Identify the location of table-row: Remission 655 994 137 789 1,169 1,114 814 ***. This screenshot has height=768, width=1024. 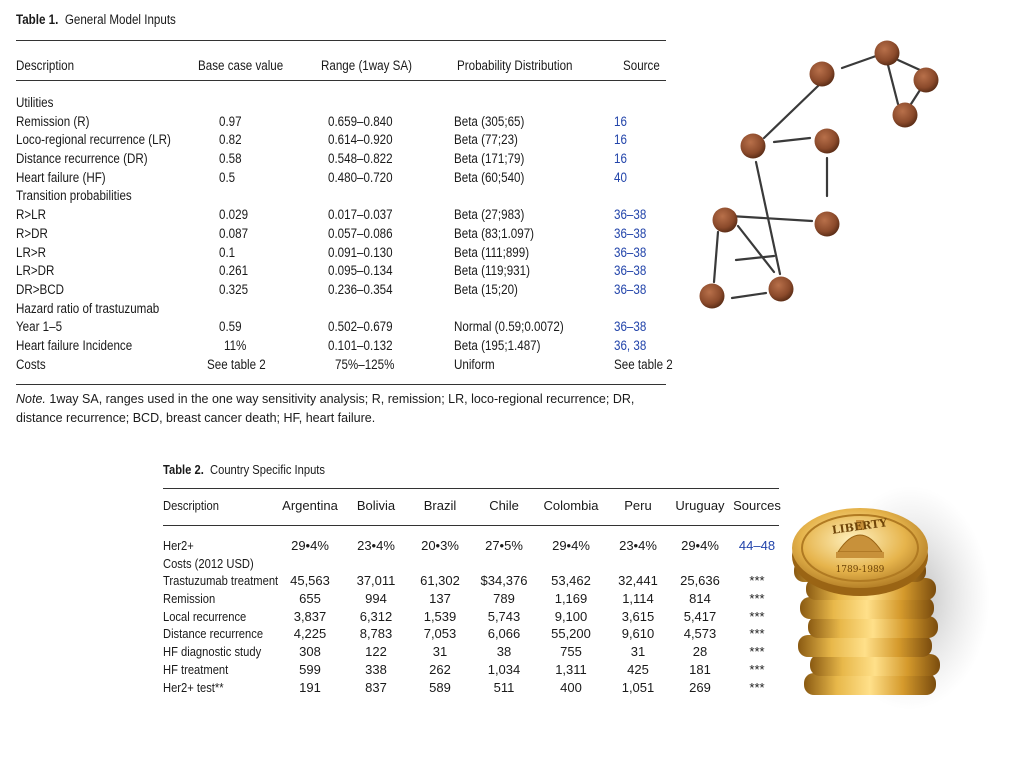
(464, 599).